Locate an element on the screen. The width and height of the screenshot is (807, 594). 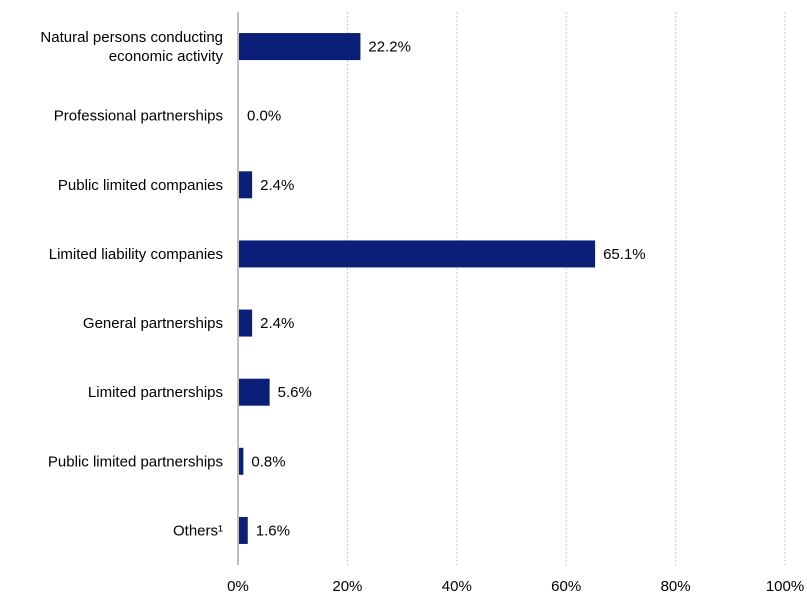
value-label: 1.6% is located at coordinates (273, 530).